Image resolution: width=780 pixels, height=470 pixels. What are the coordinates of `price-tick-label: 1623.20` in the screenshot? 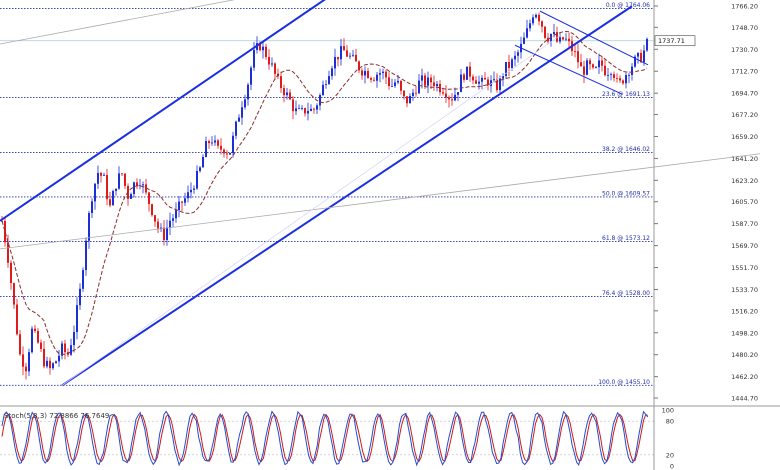 It's located at (744, 181).